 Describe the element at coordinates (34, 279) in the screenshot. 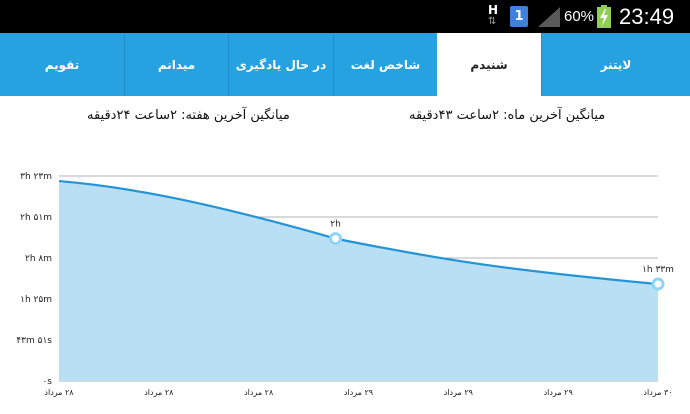

I see `y-axis-ticks: ۳h ۲۳m ۲h ۵۱m ۲h ۸m ۱h ۲۵m ۴۳m ۵۱s ۰s` at that location.